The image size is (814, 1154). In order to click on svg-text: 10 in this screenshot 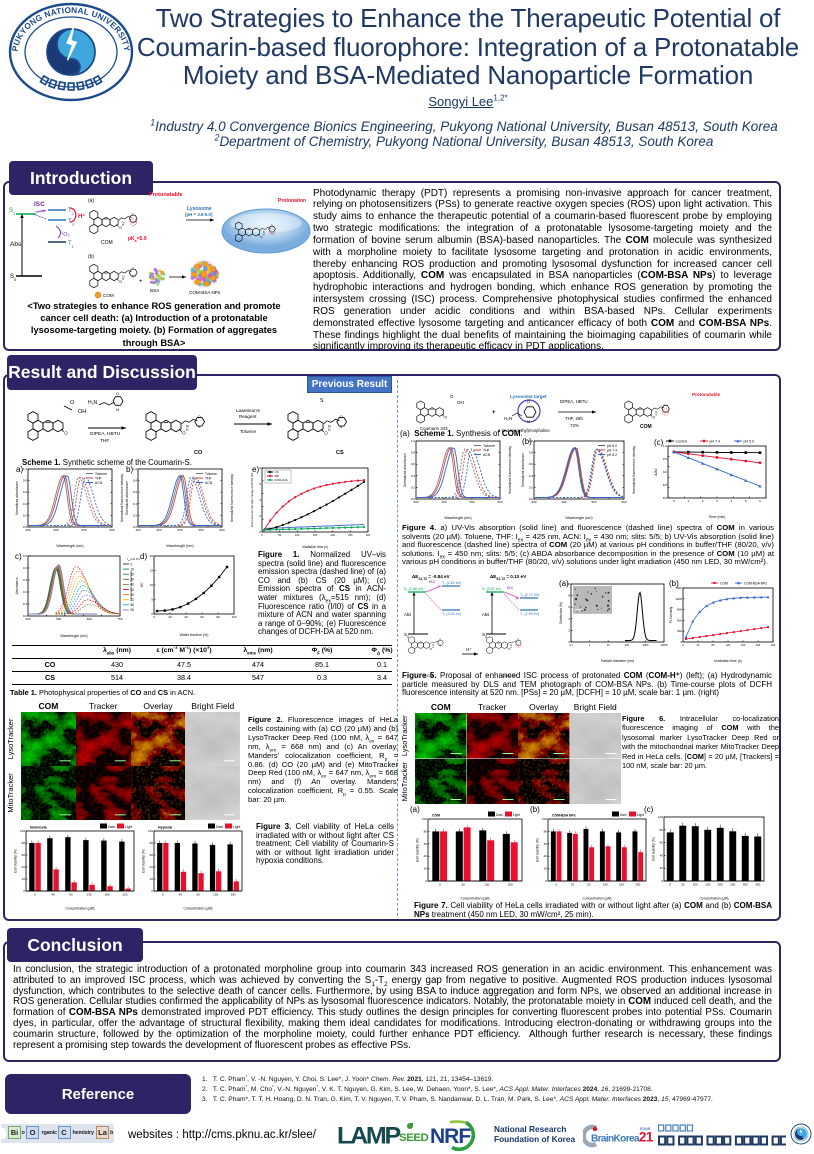, I will do `click(569, 584)`.